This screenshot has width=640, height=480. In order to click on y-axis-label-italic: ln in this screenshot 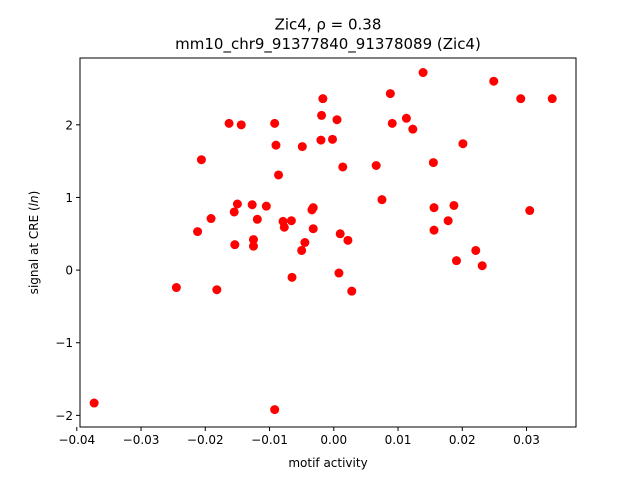, I will do `click(34, 200)`.